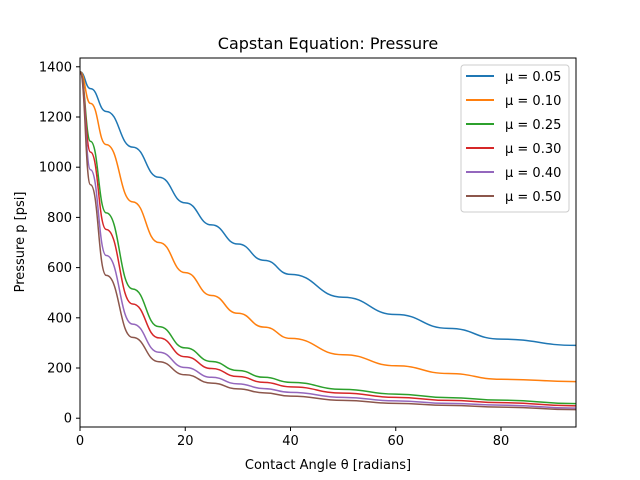  I want to click on y-tick-label: 1400, so click(55, 67).